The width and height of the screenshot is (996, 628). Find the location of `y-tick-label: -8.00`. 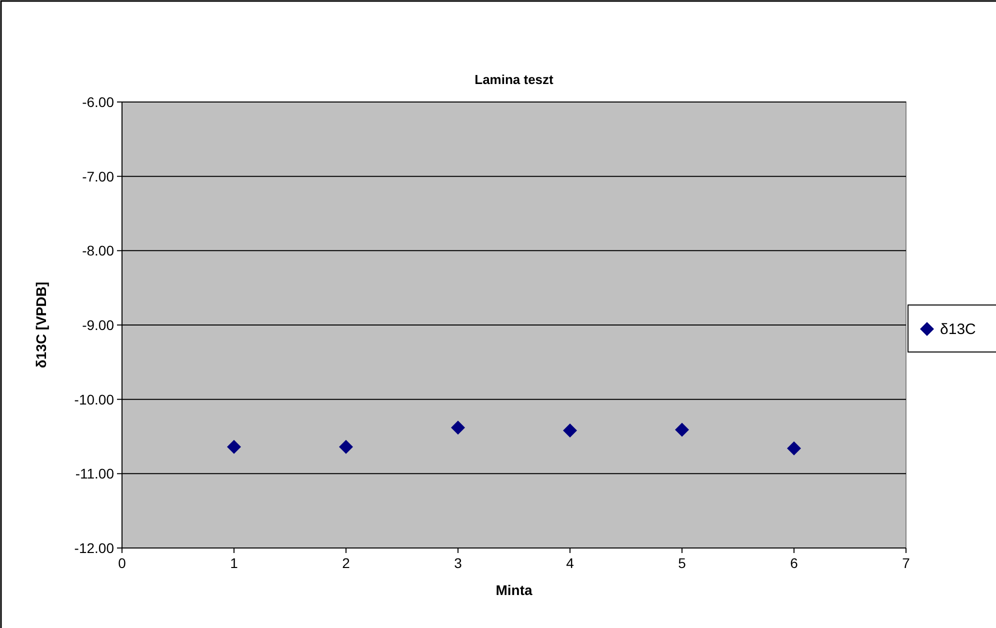

y-tick-label: -8.00 is located at coordinates (98, 250).